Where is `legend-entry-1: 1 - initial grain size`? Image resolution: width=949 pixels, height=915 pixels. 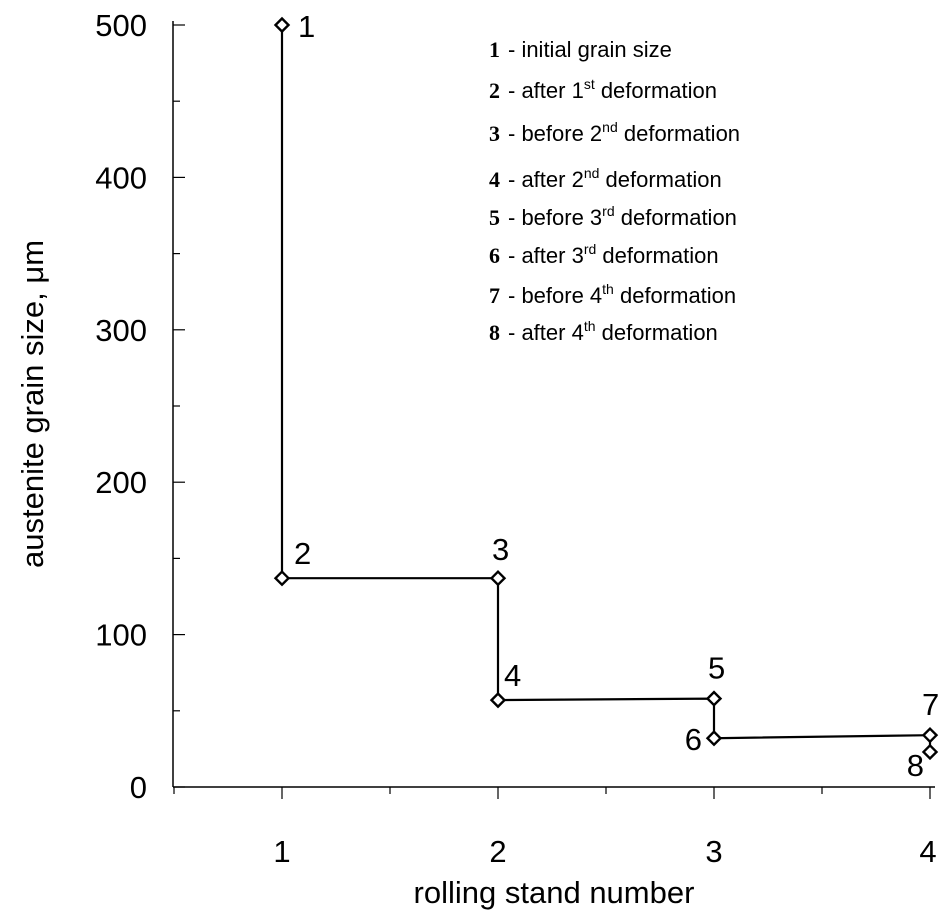
legend-entry-1: 1 - initial grain size is located at coordinates (580, 49).